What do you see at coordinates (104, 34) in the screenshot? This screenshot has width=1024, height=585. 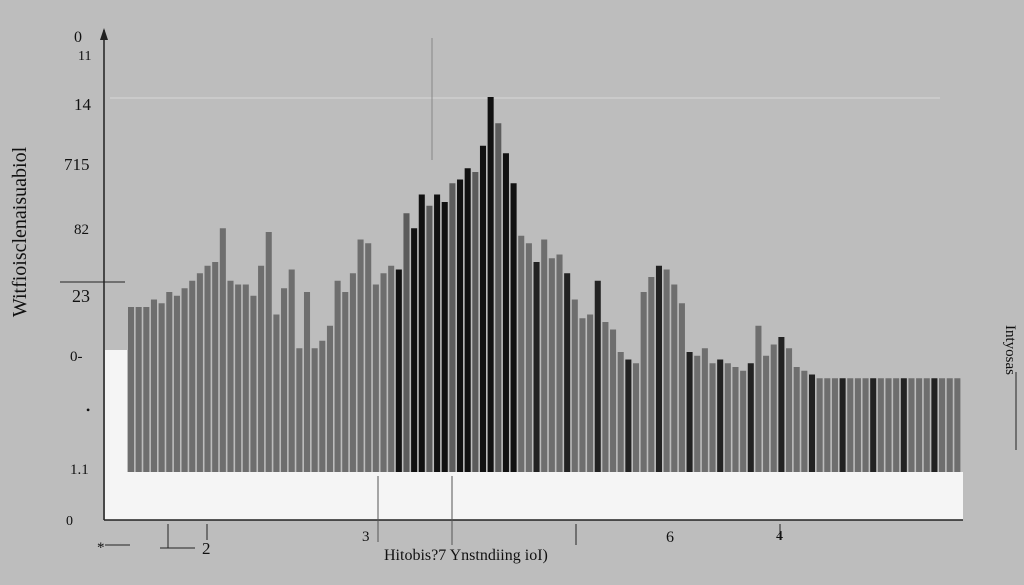 I see `y-axis-arrow` at bounding box center [104, 34].